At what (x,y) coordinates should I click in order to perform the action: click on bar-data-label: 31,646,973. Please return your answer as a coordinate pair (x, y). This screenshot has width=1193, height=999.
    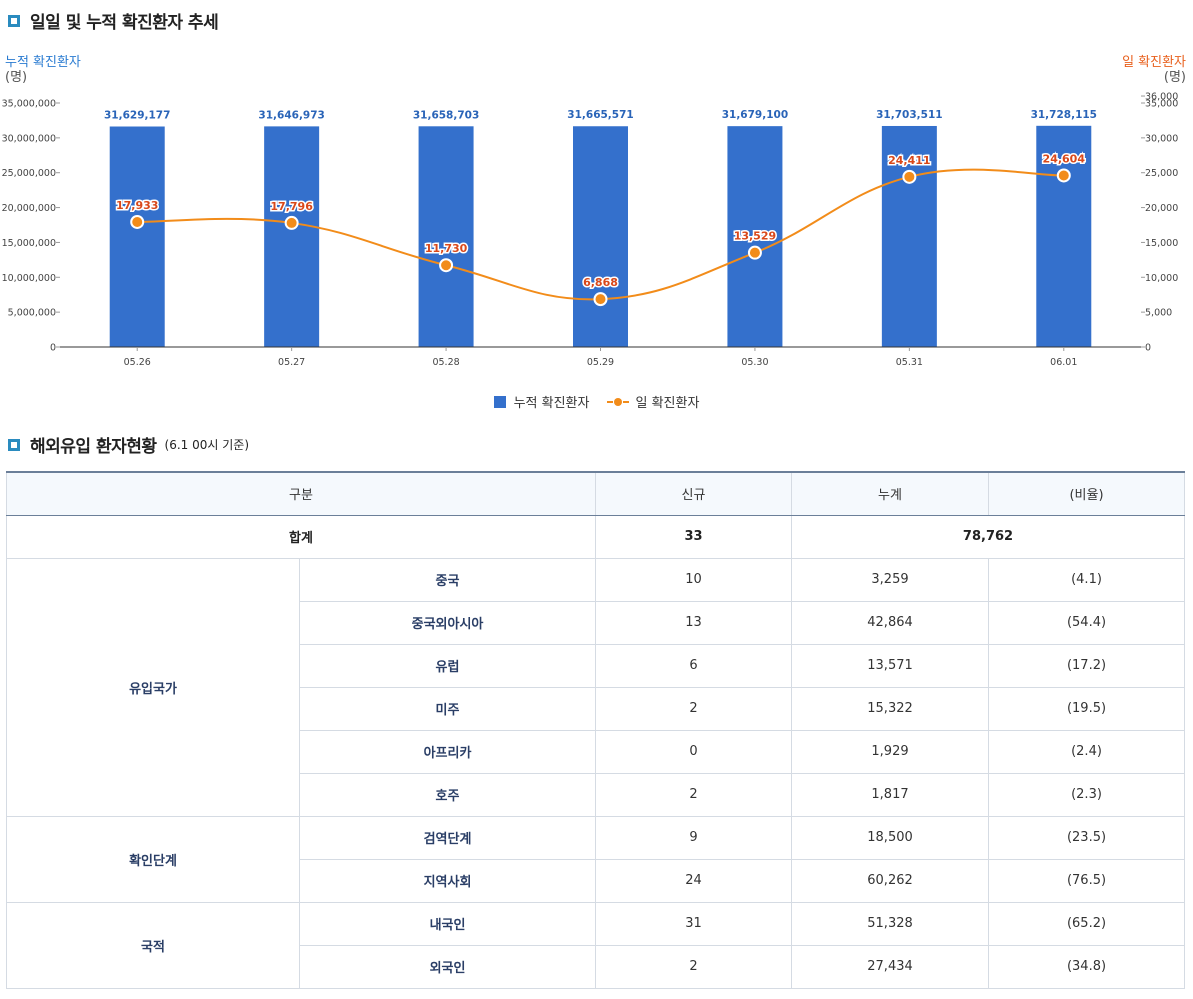
    Looking at the image, I should click on (291, 115).